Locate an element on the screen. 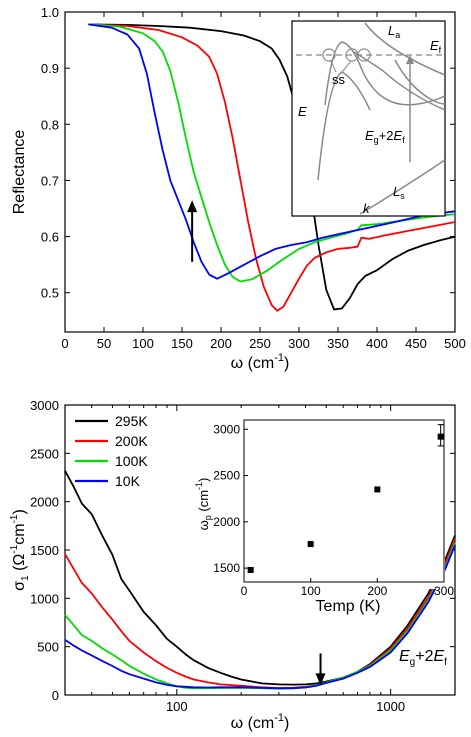 Image resolution: width=471 pixels, height=737 pixels. legend-label-0: 295K is located at coordinates (131, 421).